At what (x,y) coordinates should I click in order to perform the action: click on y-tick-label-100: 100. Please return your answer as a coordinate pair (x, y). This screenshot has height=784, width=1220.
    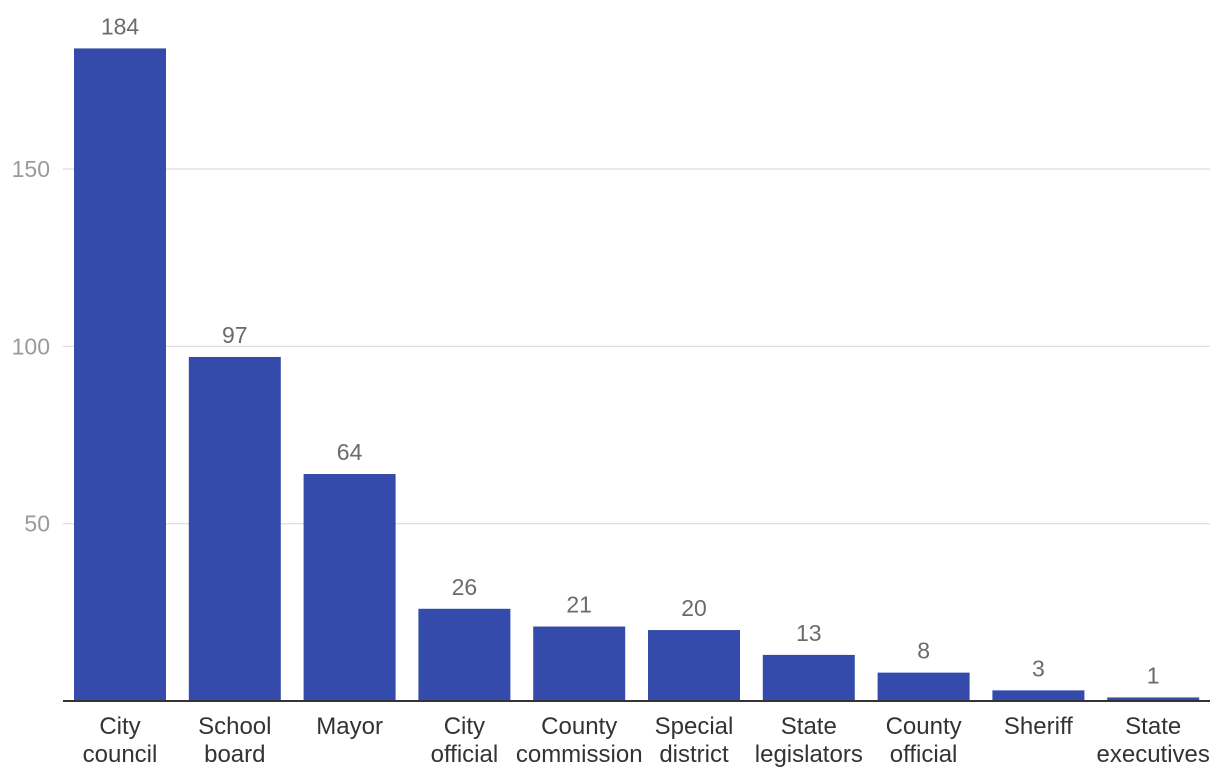
    Looking at the image, I should click on (31, 346).